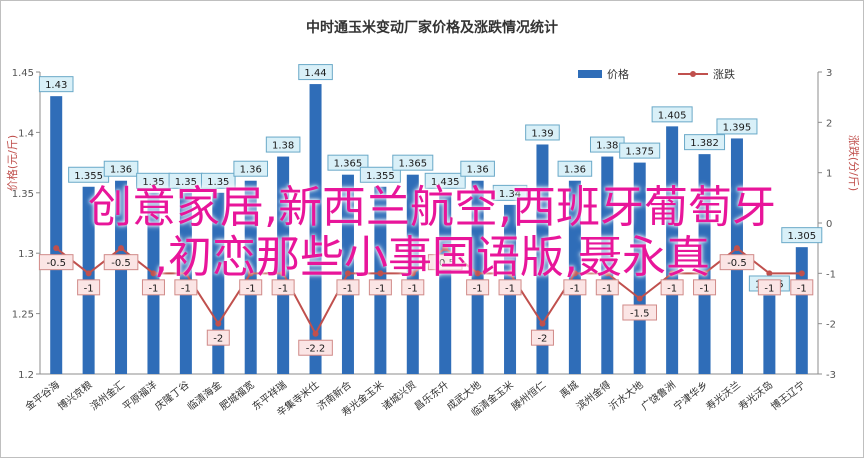 The height and width of the screenshot is (458, 864). I want to click on line-value-label: -2, so click(218, 337).